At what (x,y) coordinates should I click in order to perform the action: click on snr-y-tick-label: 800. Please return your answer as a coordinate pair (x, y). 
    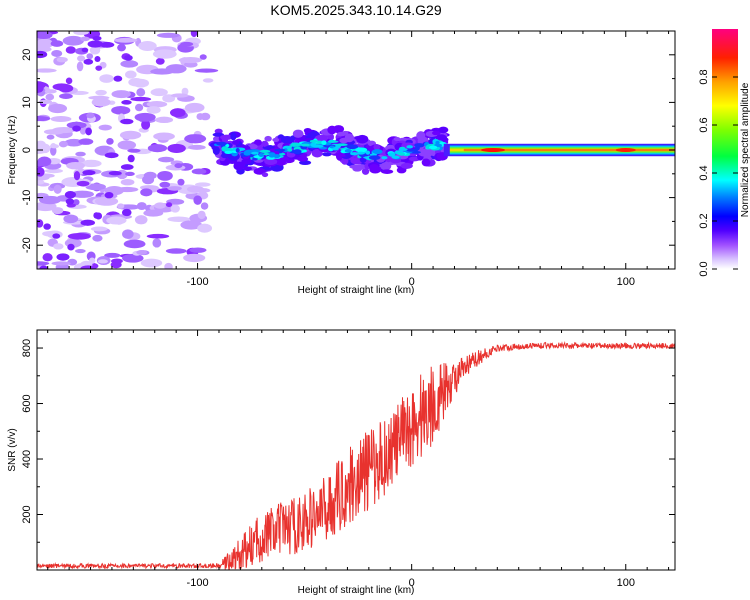
    Looking at the image, I should click on (27, 348).